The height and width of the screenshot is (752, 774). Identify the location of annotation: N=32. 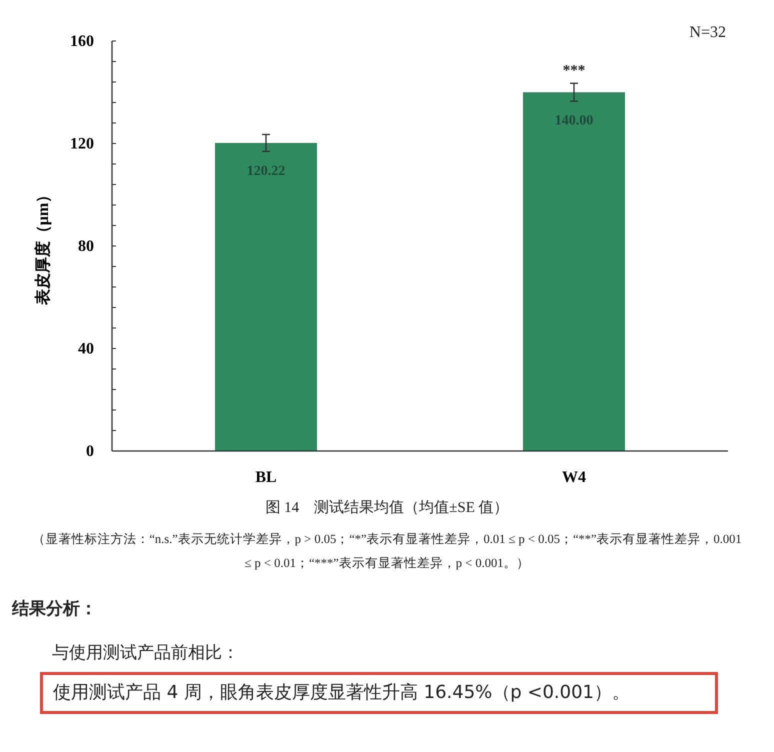
(707, 33).